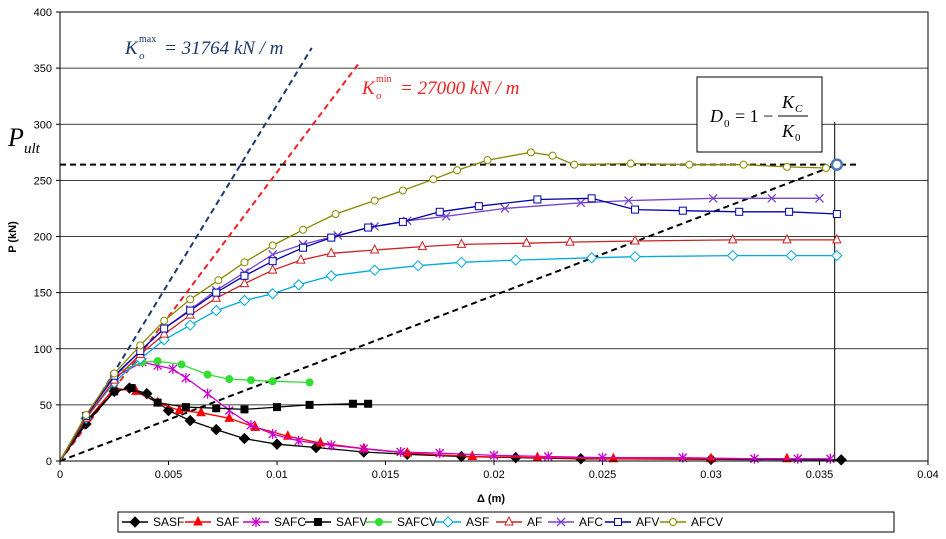 The width and height of the screenshot is (946, 539). What do you see at coordinates (351, 522) in the screenshot?
I see `legend-label: SAFV` at bounding box center [351, 522].